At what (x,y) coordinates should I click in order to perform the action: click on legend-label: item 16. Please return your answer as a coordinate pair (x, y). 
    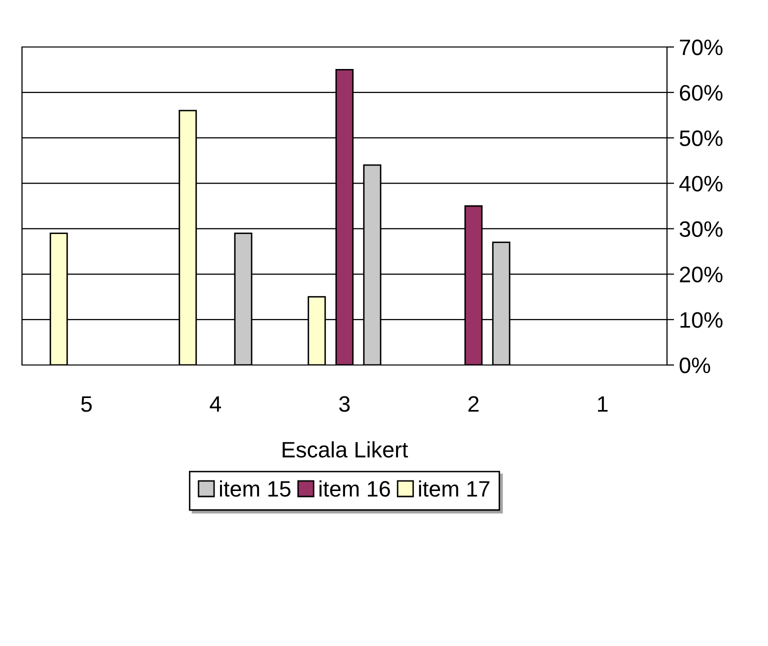
    Looking at the image, I should click on (355, 488).